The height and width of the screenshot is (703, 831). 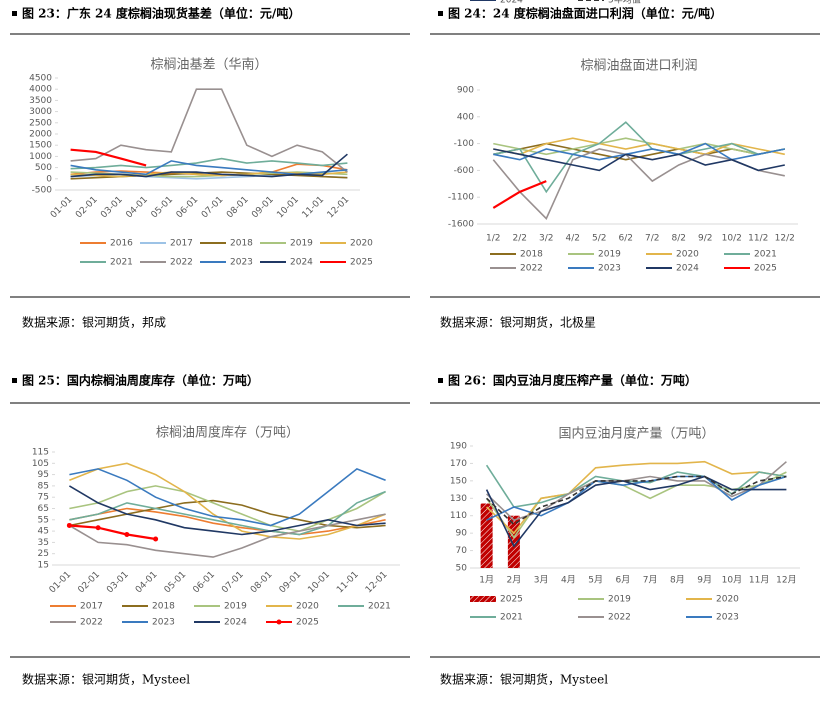 I want to click on y-tick-label: 2500, so click(x=40, y=123).